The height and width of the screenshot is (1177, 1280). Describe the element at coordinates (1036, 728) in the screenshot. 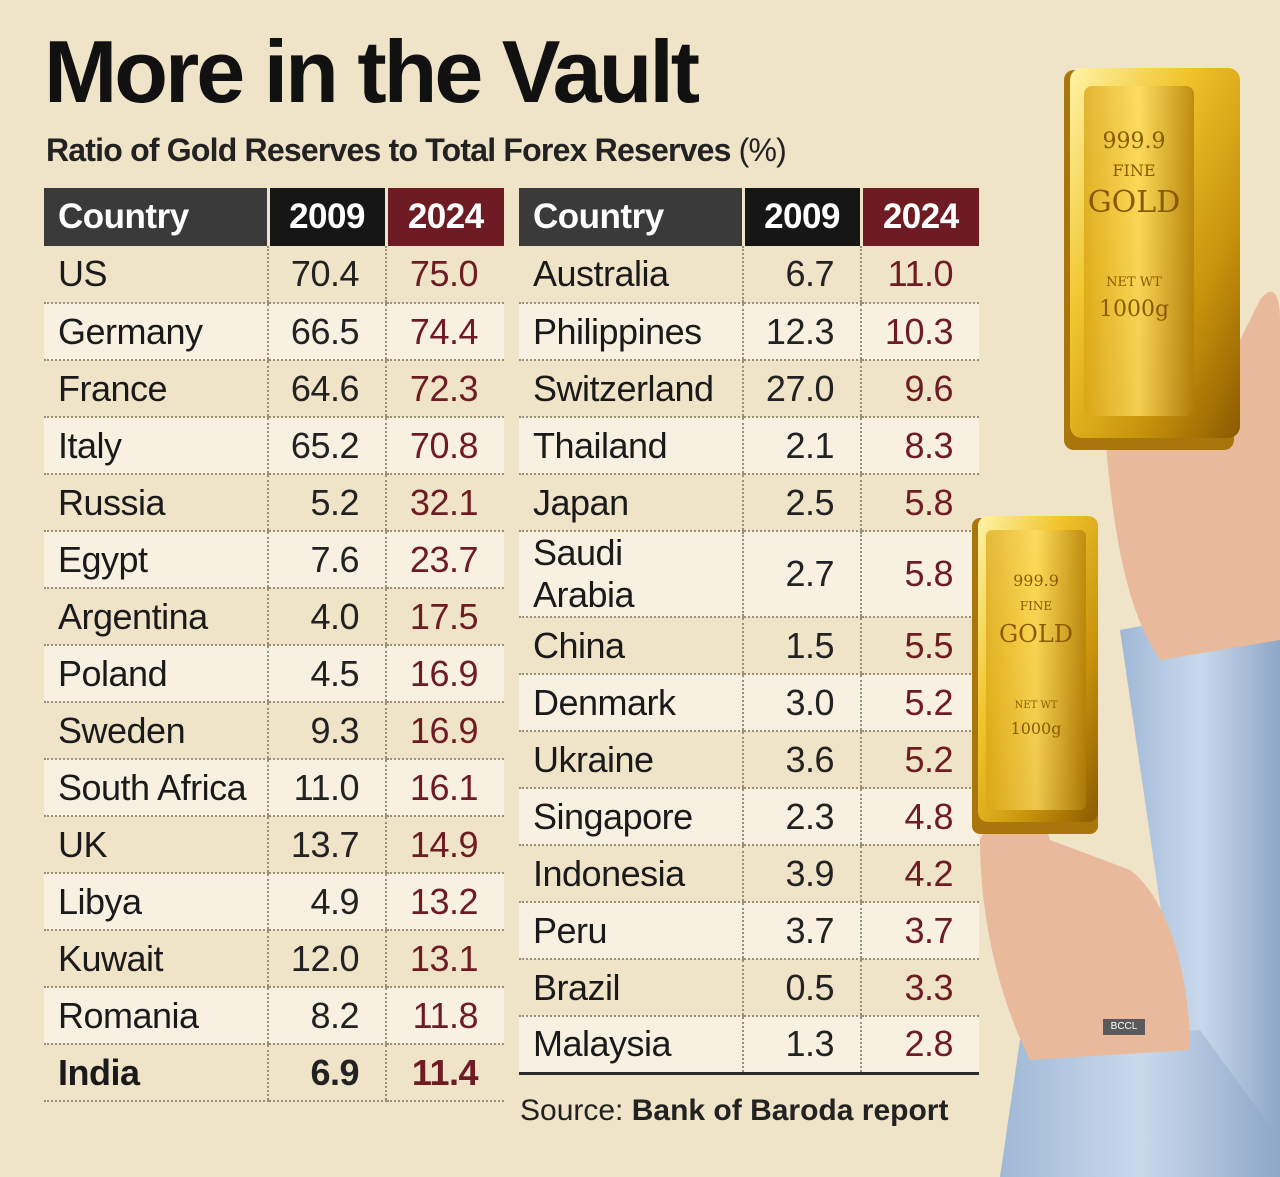

I see `bar-small-weight: 1000g` at that location.